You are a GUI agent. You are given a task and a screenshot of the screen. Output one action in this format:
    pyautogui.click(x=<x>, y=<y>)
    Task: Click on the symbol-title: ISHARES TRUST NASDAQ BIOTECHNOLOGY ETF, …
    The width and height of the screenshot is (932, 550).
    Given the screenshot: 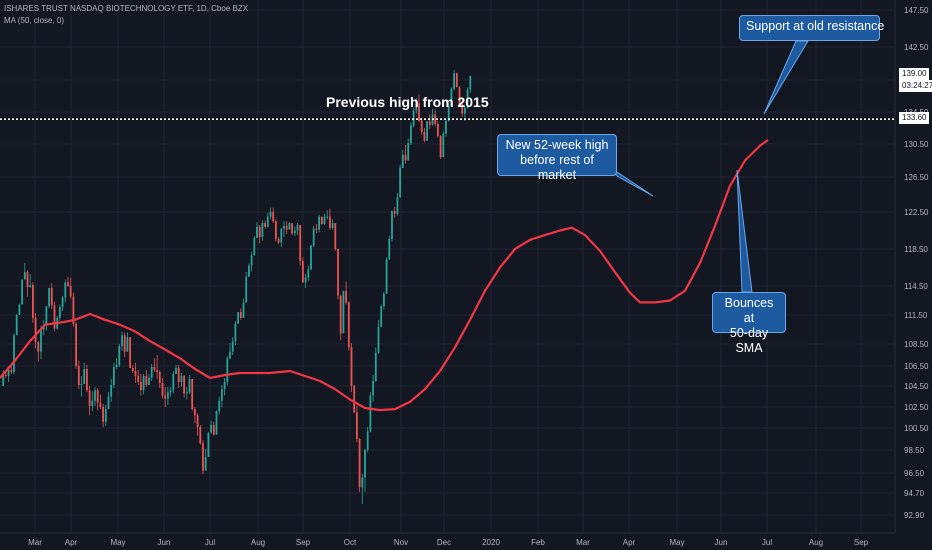 What is the action you would take?
    pyautogui.click(x=126, y=8)
    